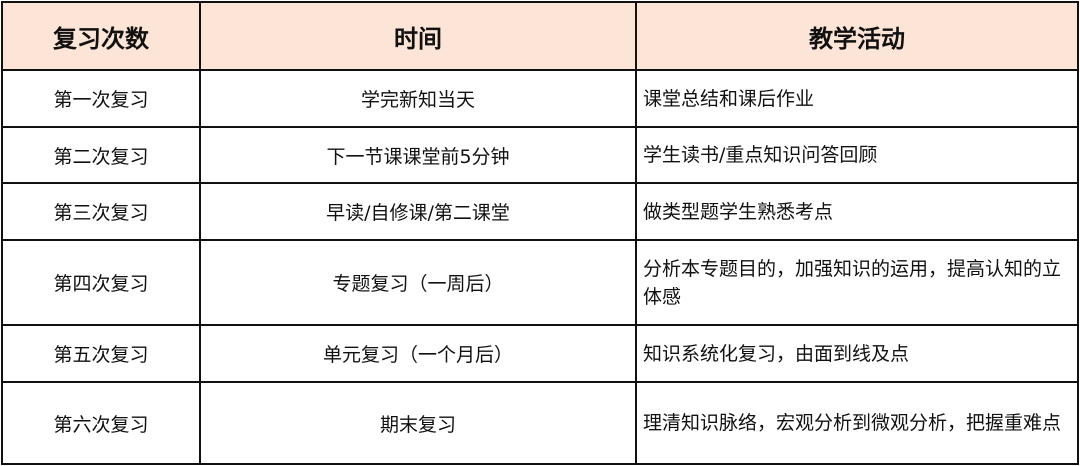  I want to click on cell-activity: 分析本专题目的，加强知识的运用，提高认知的立体感, so click(857, 282).